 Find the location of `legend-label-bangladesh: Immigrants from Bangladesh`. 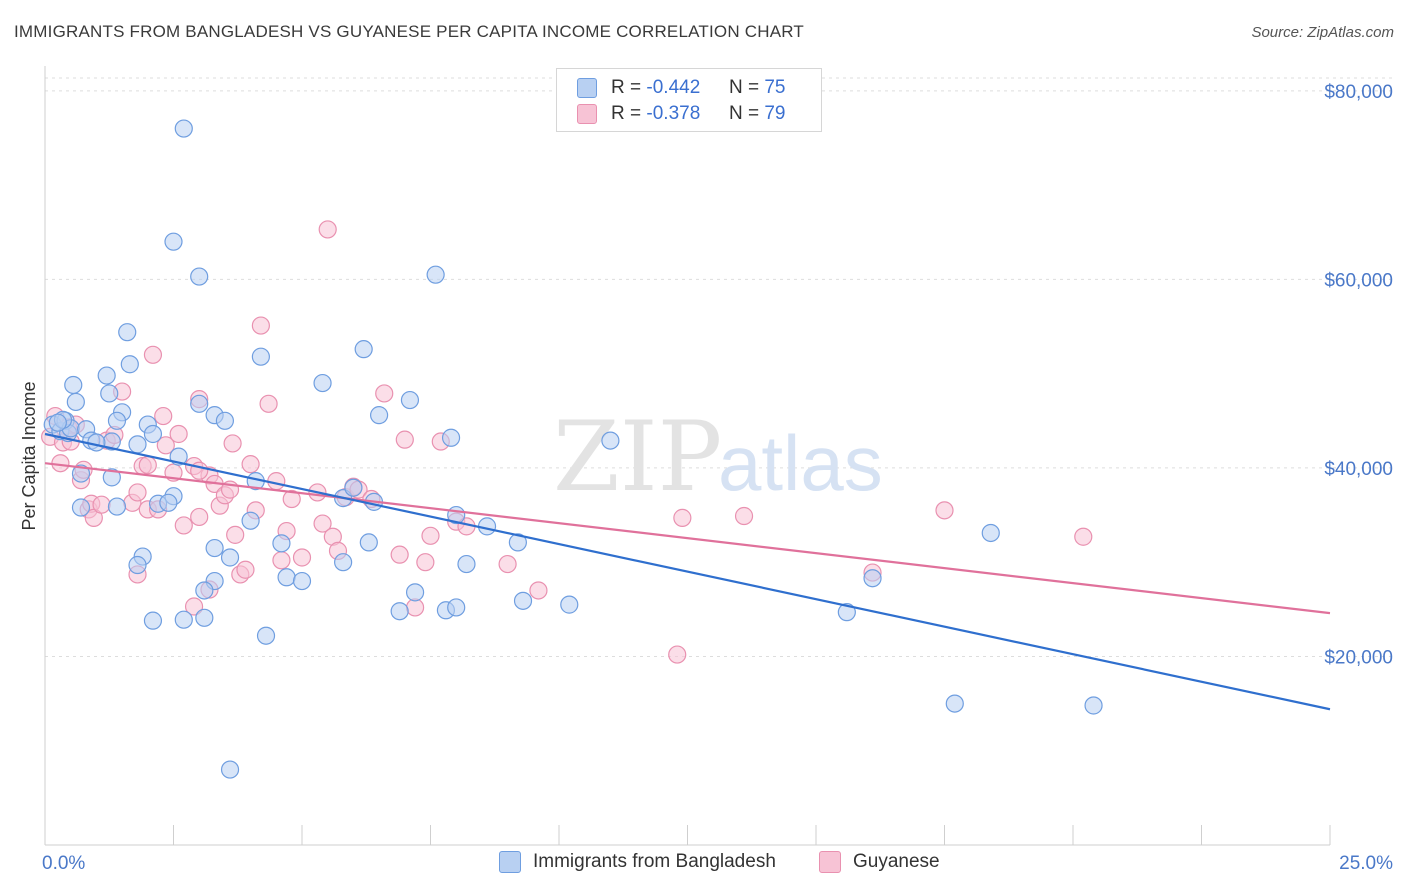

legend-label-bangladesh: Immigrants from Bangladesh is located at coordinates (654, 861).